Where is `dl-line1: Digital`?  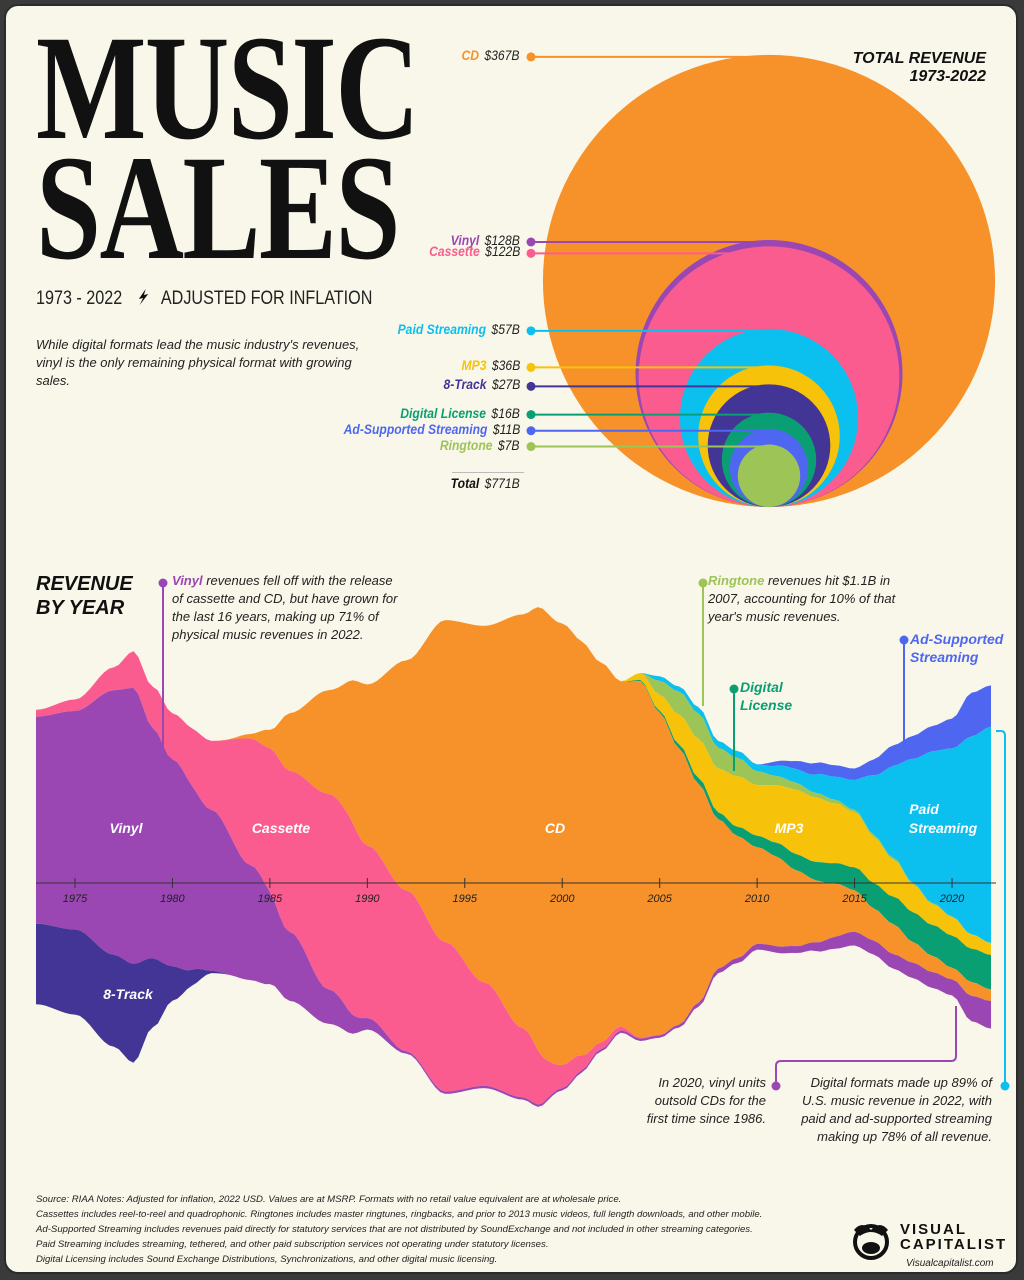 dl-line1: Digital is located at coordinates (761, 687).